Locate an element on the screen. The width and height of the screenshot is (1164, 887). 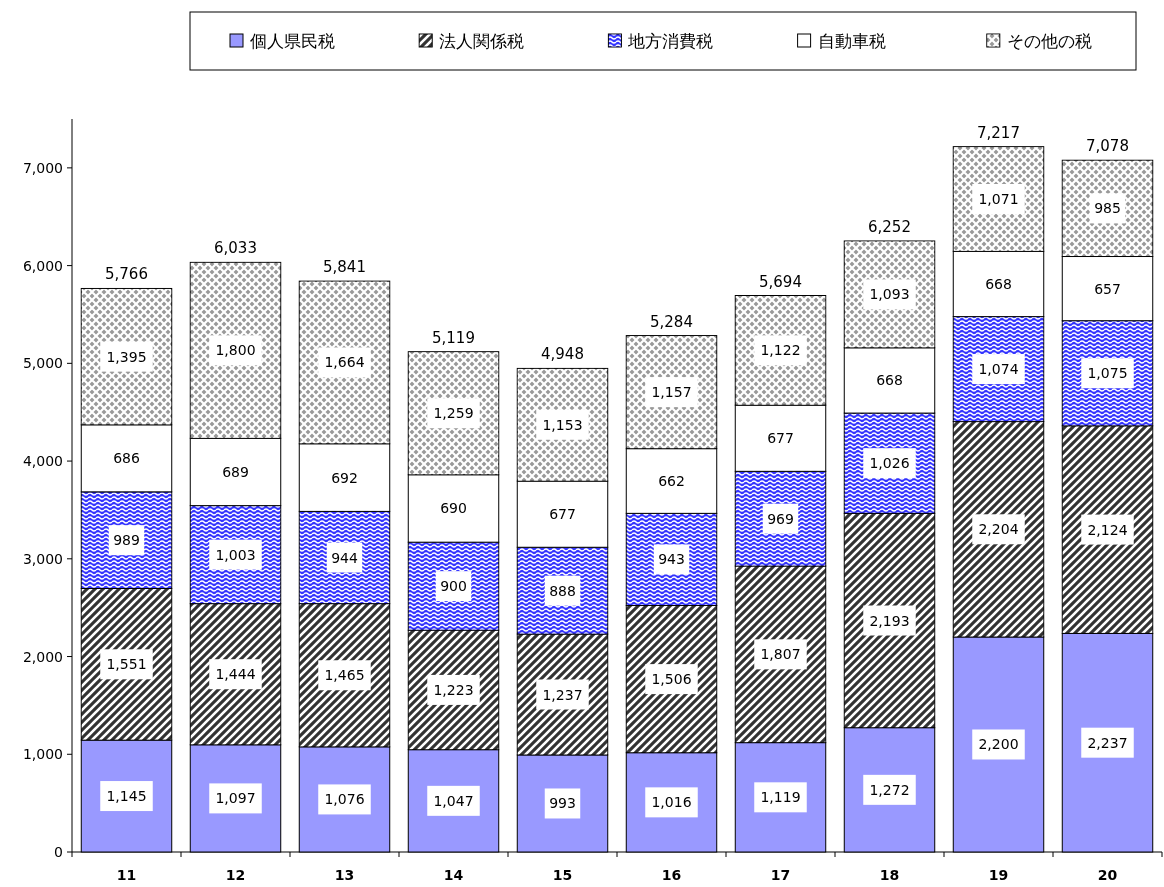
x-tick-label: 15 is located at coordinates (562, 875).